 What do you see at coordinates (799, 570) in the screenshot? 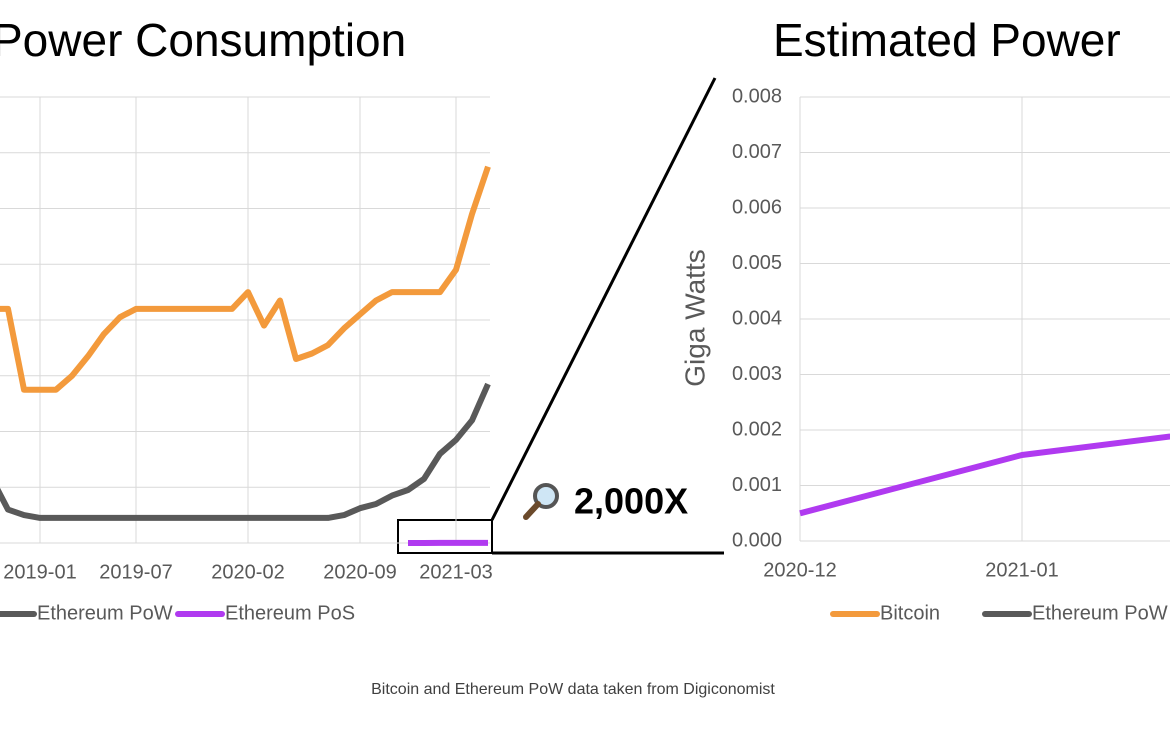
I see `x-tick-label: 2020-12` at bounding box center [799, 570].